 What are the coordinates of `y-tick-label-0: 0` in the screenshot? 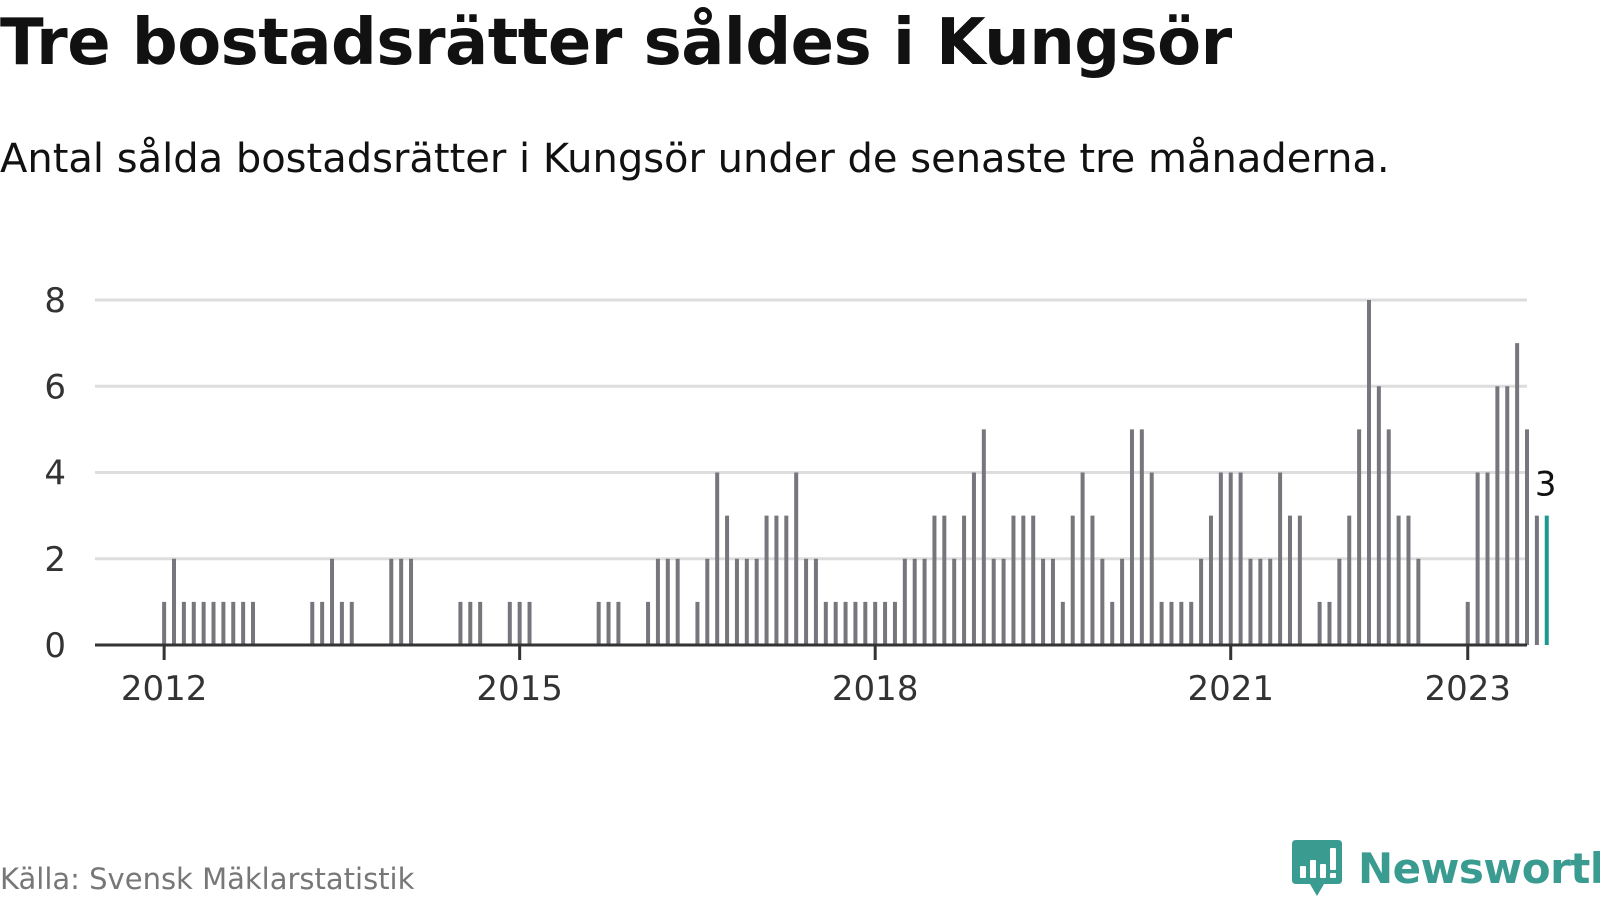 It's located at (55, 646).